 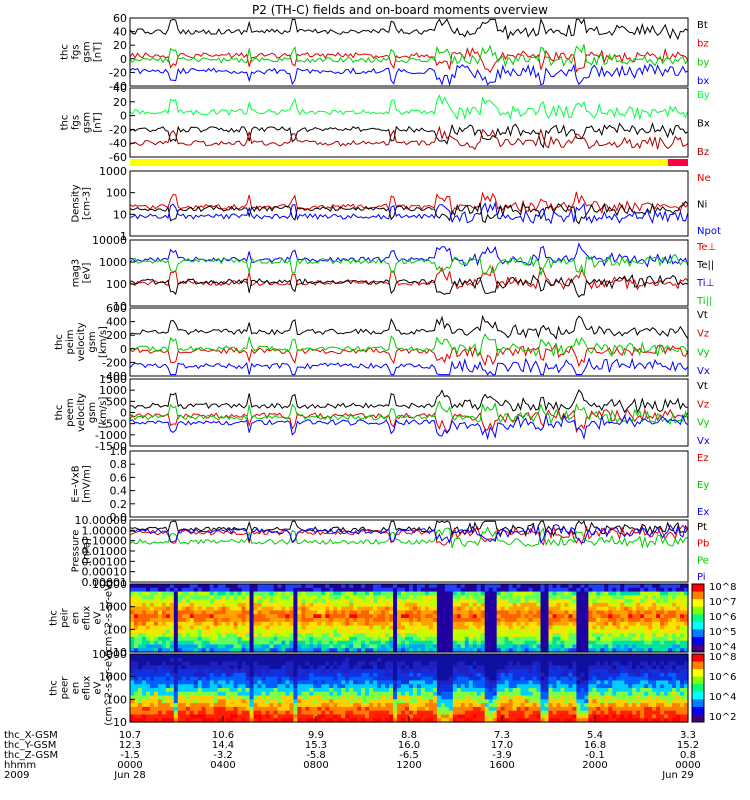 I want to click on legend-entry: Te||, so click(x=705, y=265).